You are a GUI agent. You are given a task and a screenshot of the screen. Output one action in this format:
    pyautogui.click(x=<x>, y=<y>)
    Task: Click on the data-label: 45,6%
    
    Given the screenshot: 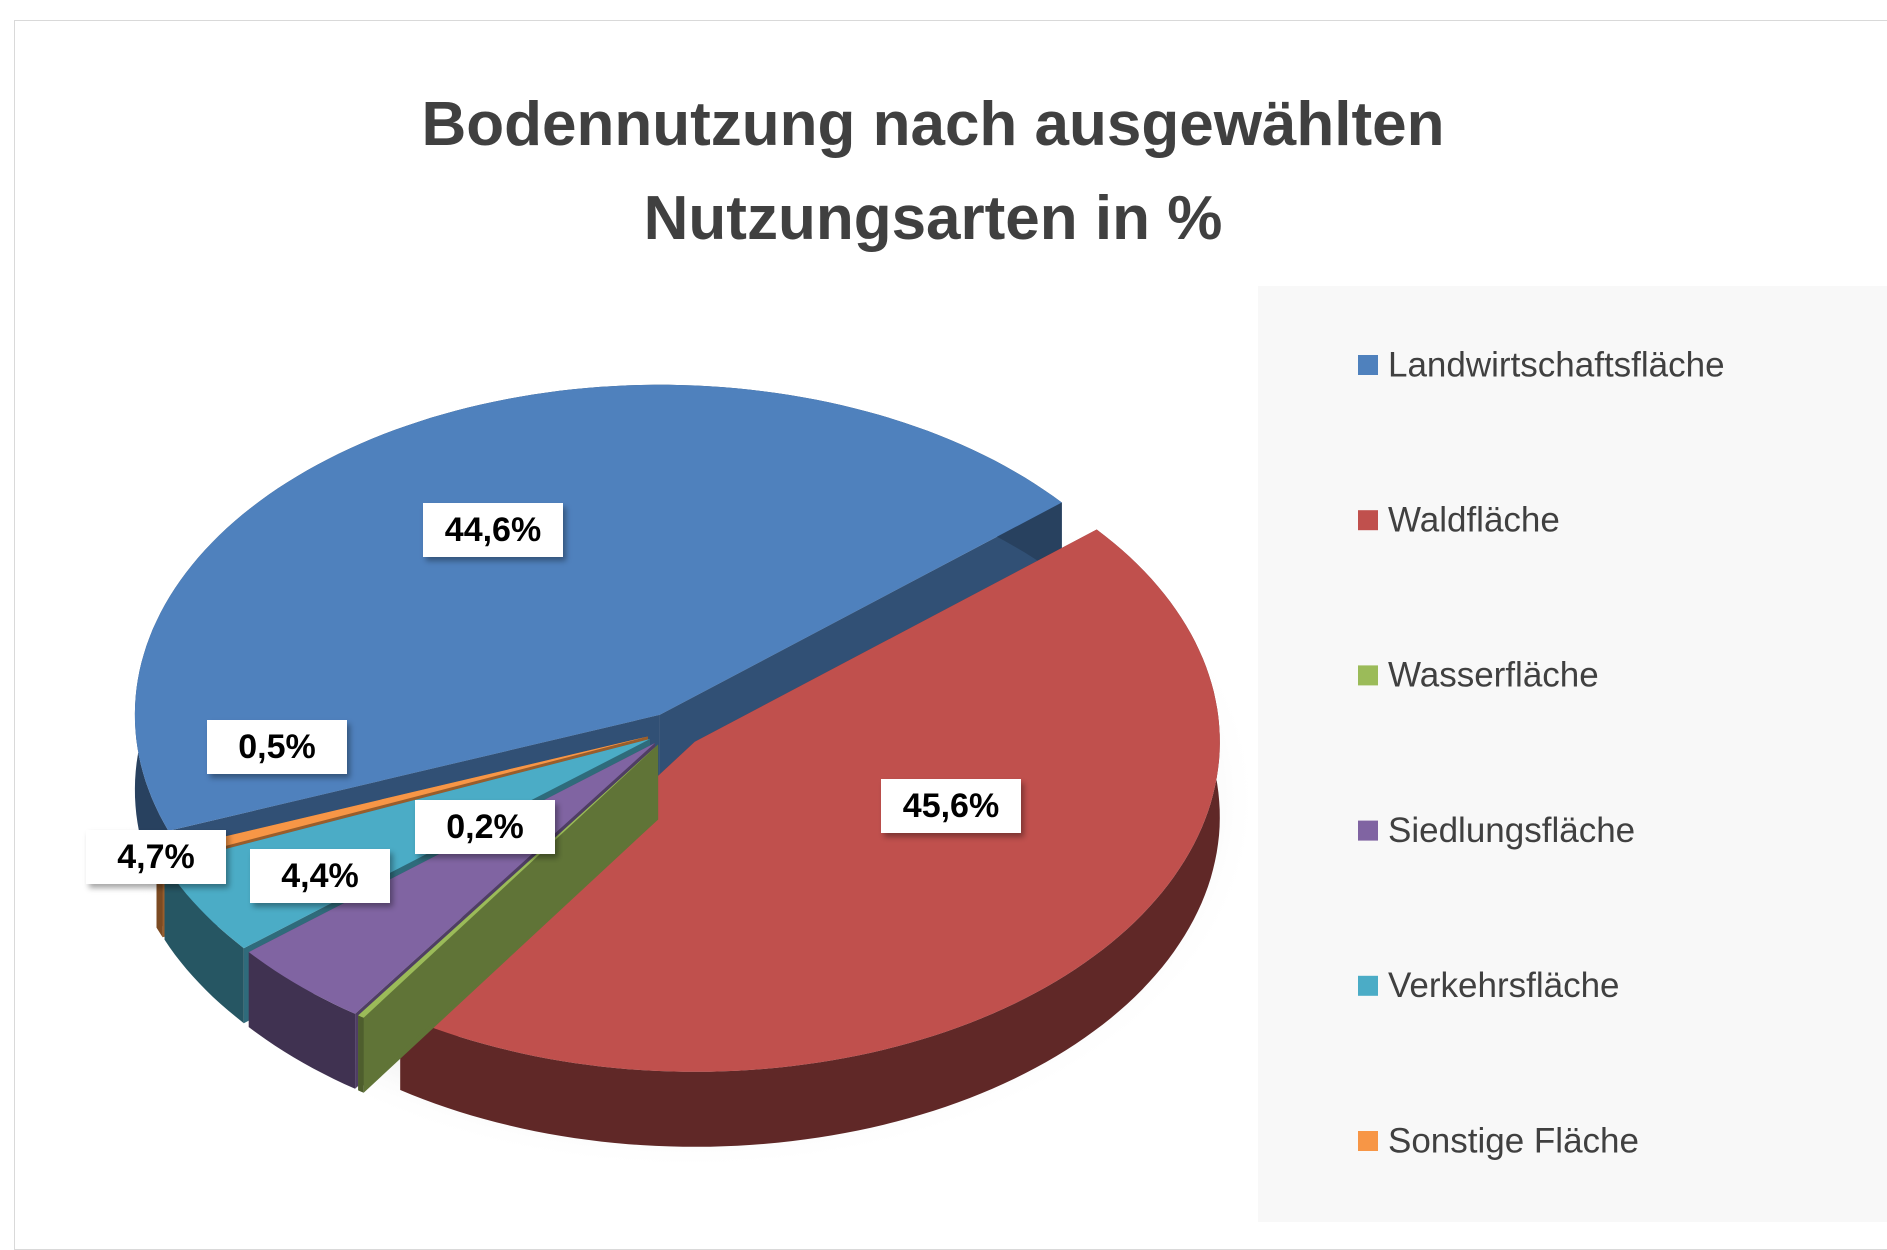 What is the action you would take?
    pyautogui.click(x=951, y=806)
    